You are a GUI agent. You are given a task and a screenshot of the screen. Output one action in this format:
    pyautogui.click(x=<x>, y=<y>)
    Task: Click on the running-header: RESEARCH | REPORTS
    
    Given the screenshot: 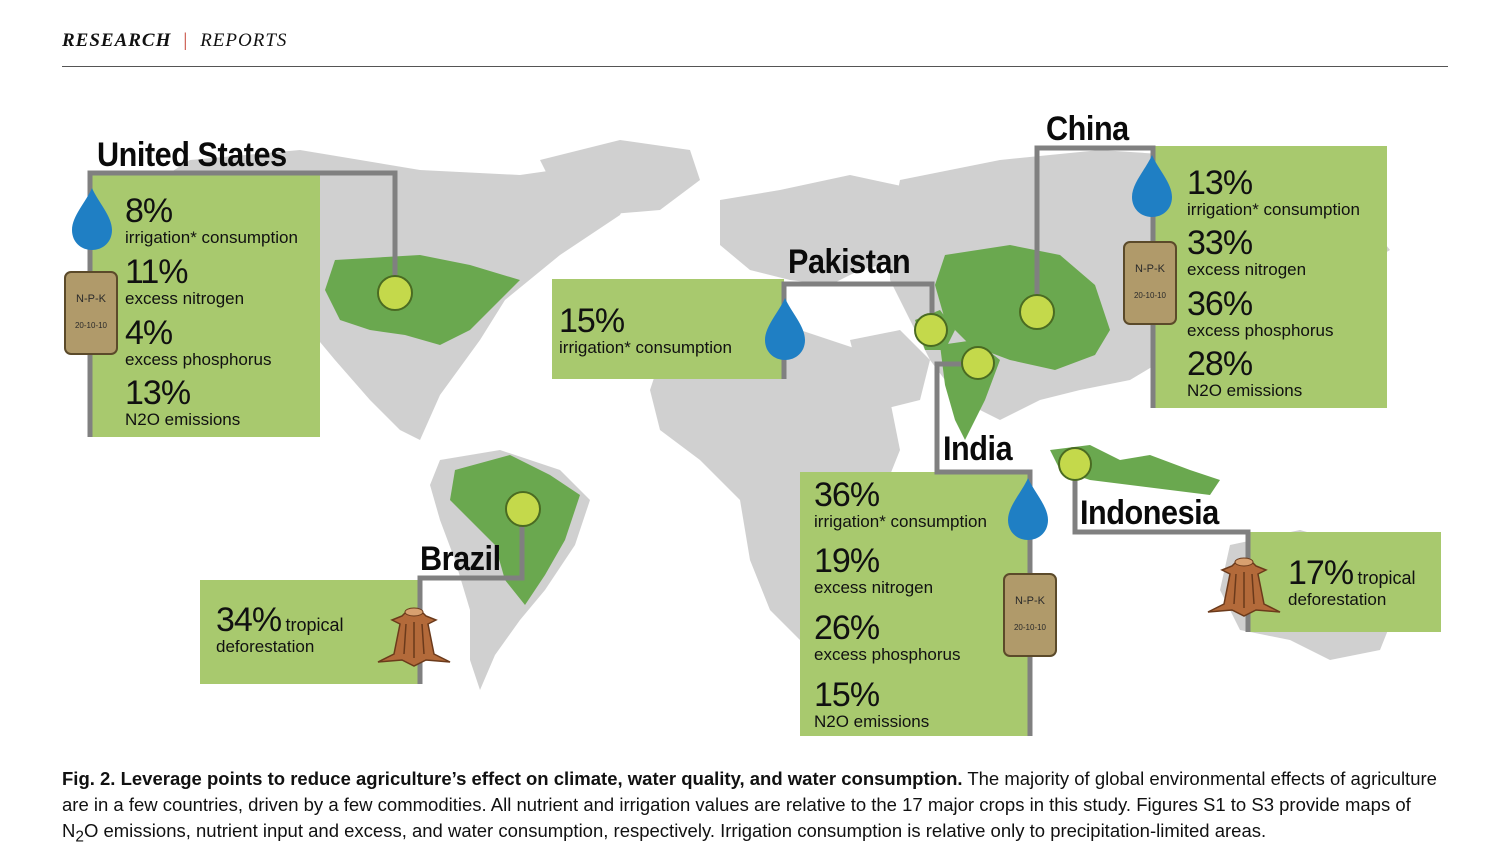 What is the action you would take?
    pyautogui.click(x=174, y=41)
    